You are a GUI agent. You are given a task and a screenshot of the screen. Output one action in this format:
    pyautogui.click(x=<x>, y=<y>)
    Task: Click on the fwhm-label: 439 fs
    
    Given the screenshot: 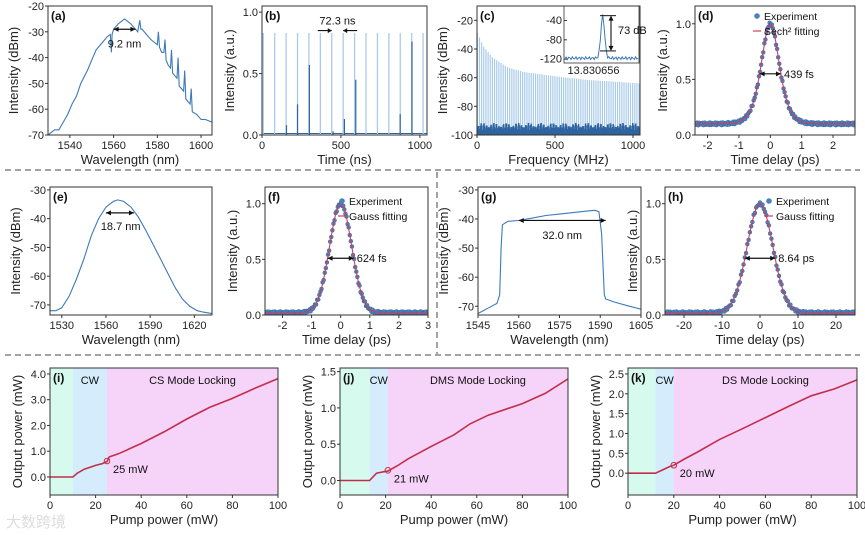 What is the action you would take?
    pyautogui.click(x=799, y=75)
    